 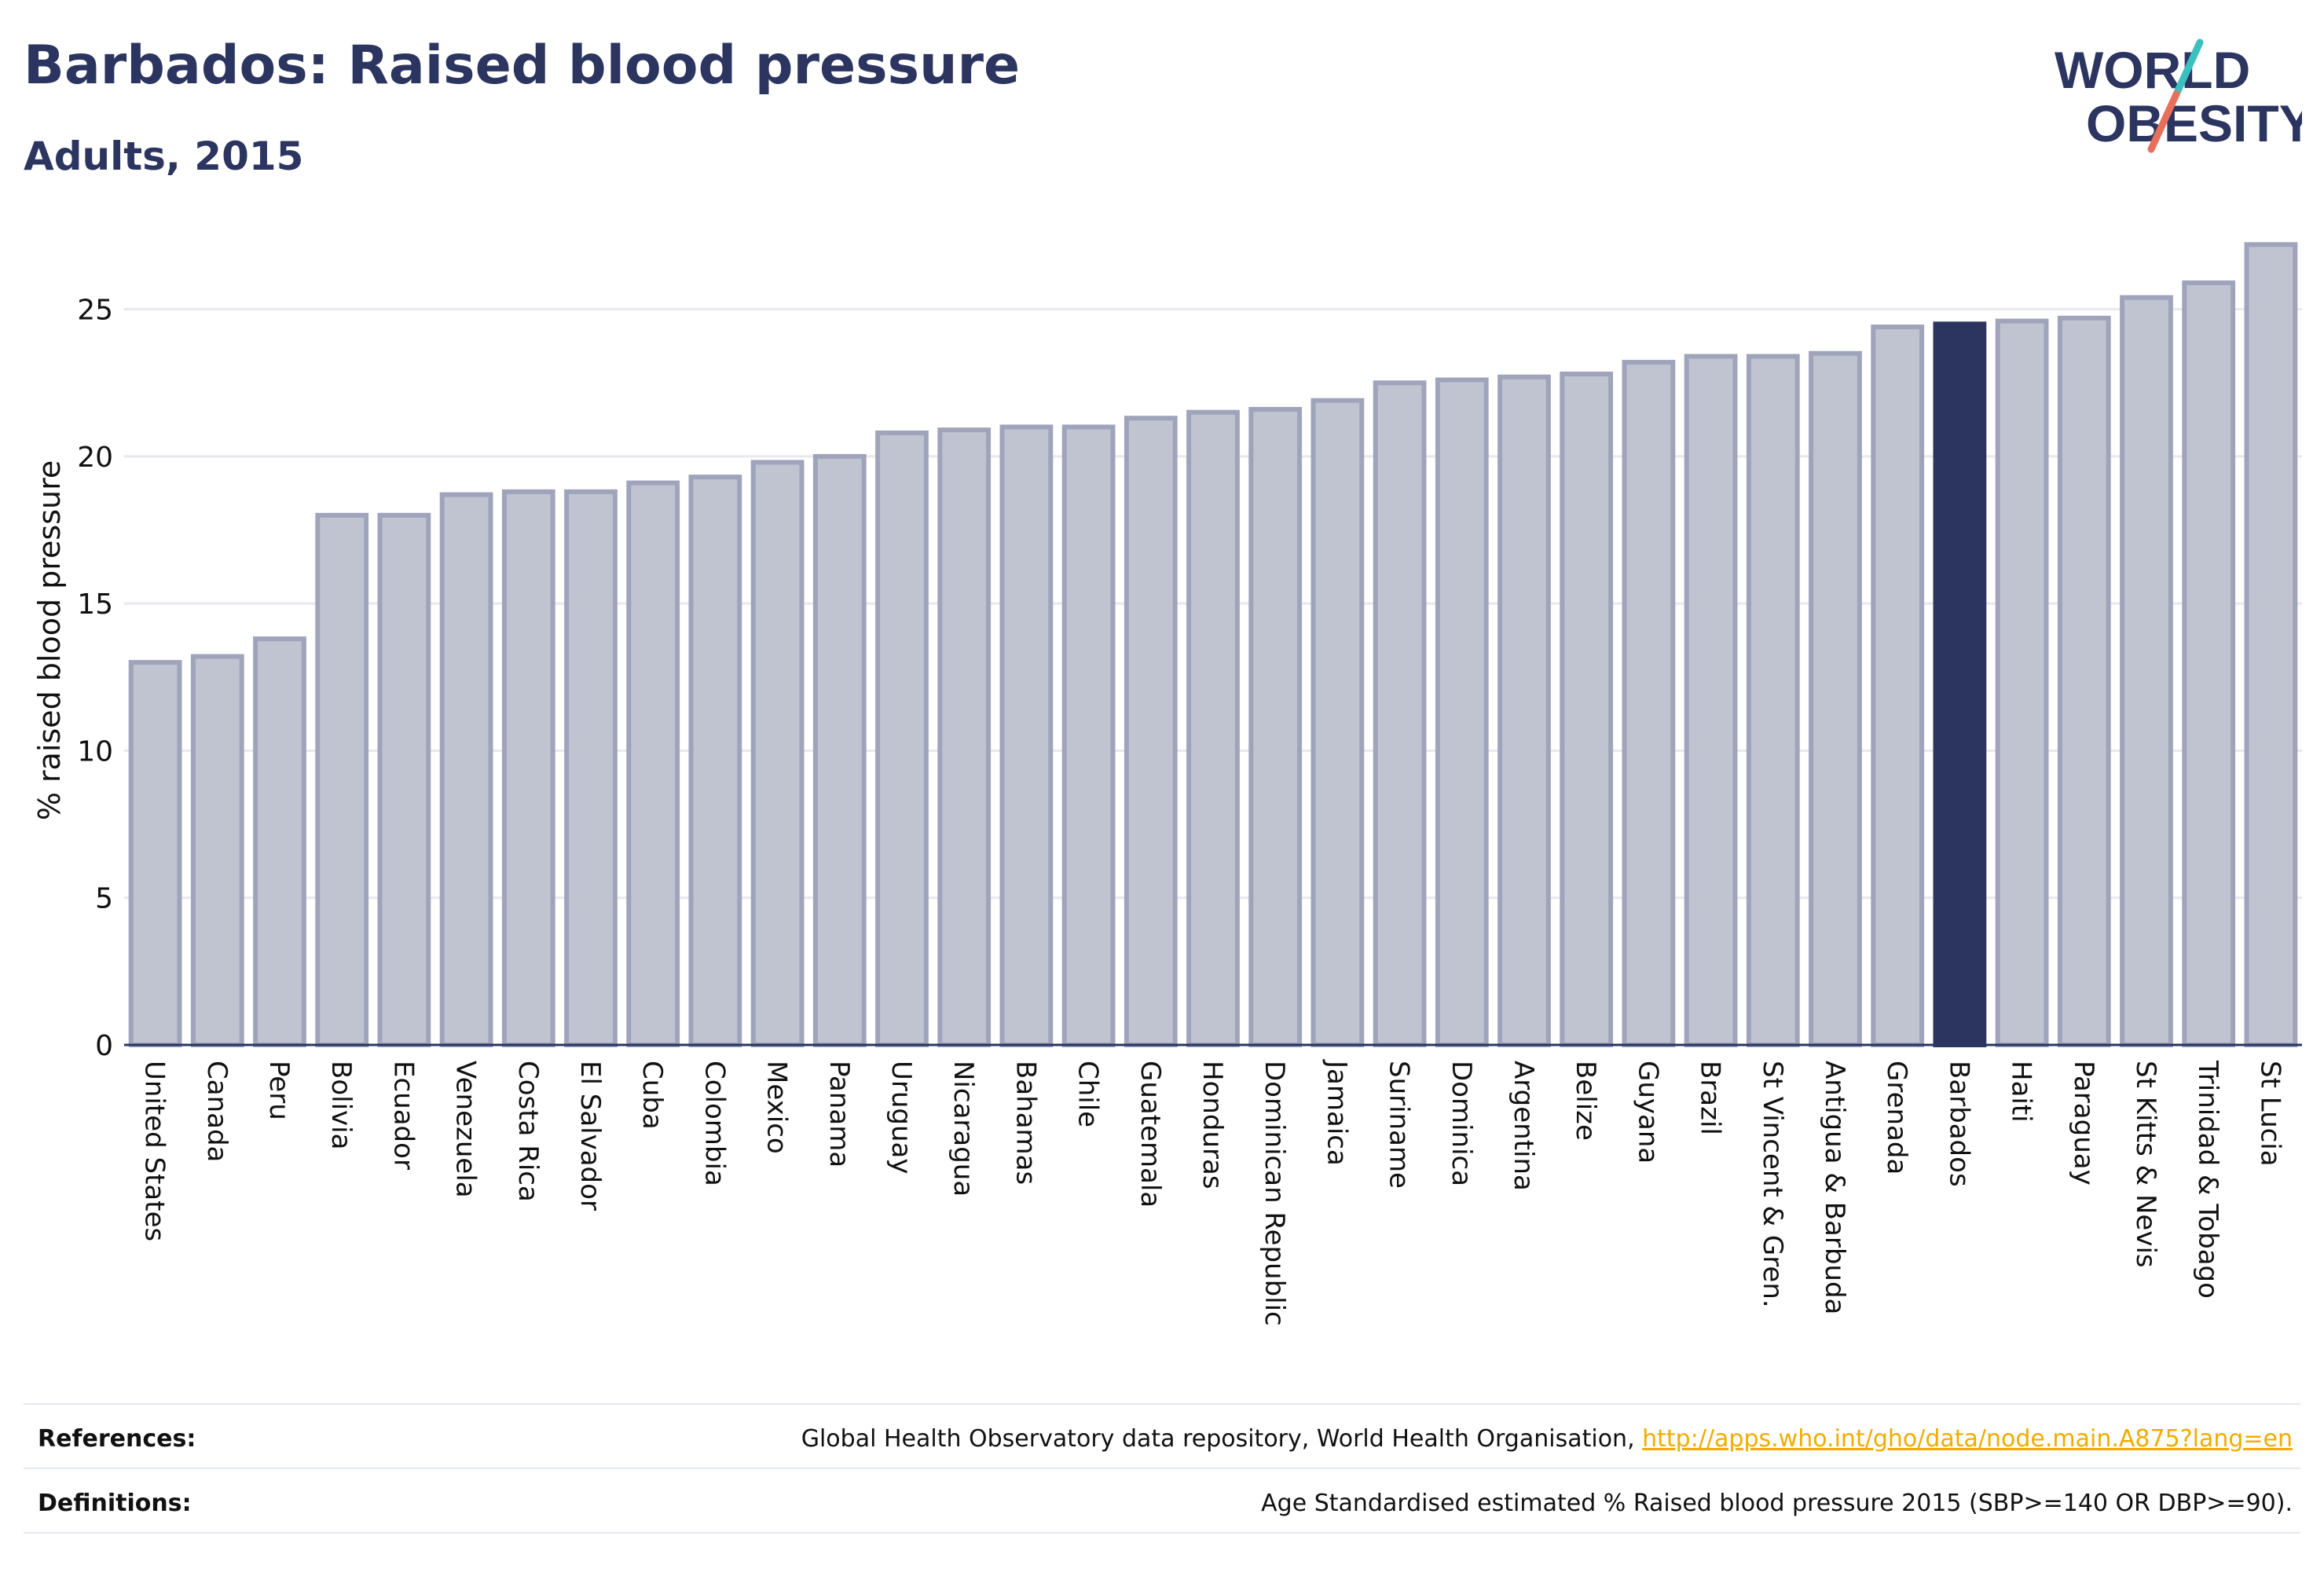 I want to click on x-tick-label: Argentina, so click(x=1523, y=1126).